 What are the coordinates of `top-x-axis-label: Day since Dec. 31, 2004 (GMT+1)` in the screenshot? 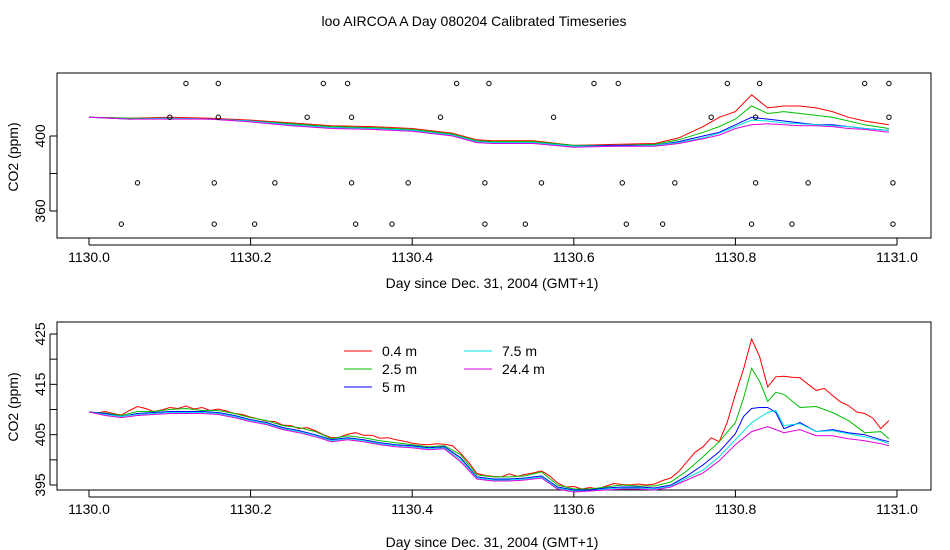 It's located at (492, 283).